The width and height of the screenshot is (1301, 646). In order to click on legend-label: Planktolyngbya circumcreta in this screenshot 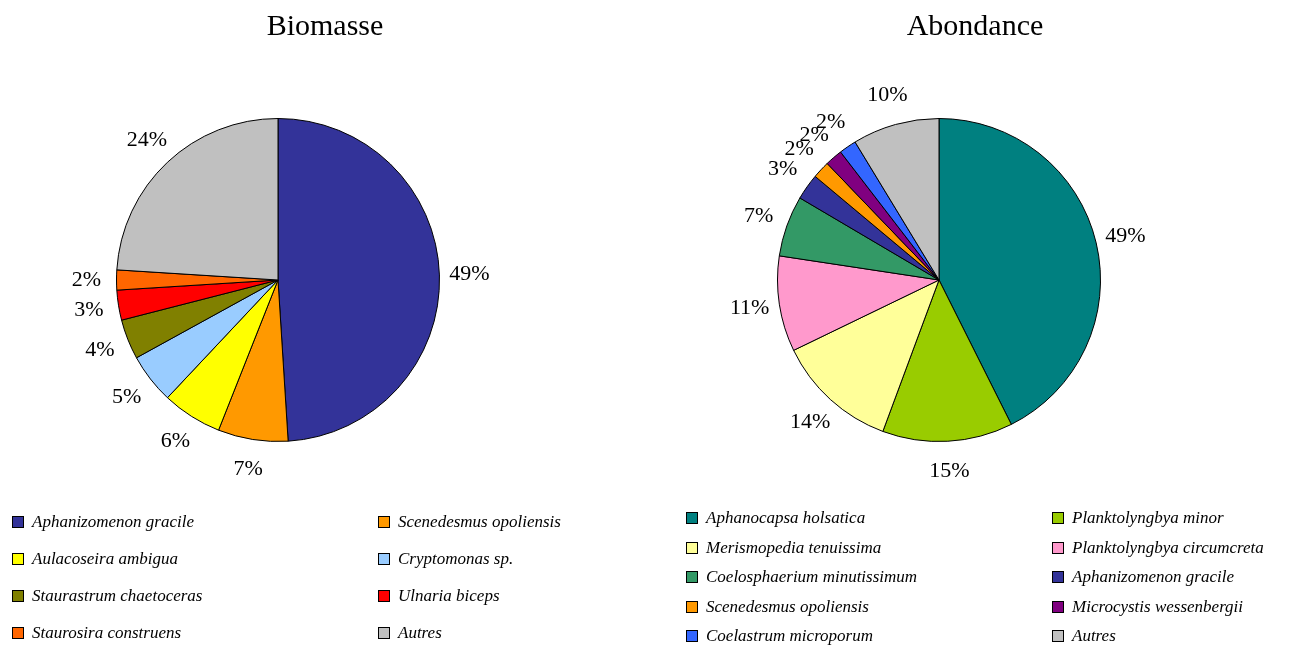, I will do `click(1168, 547)`.